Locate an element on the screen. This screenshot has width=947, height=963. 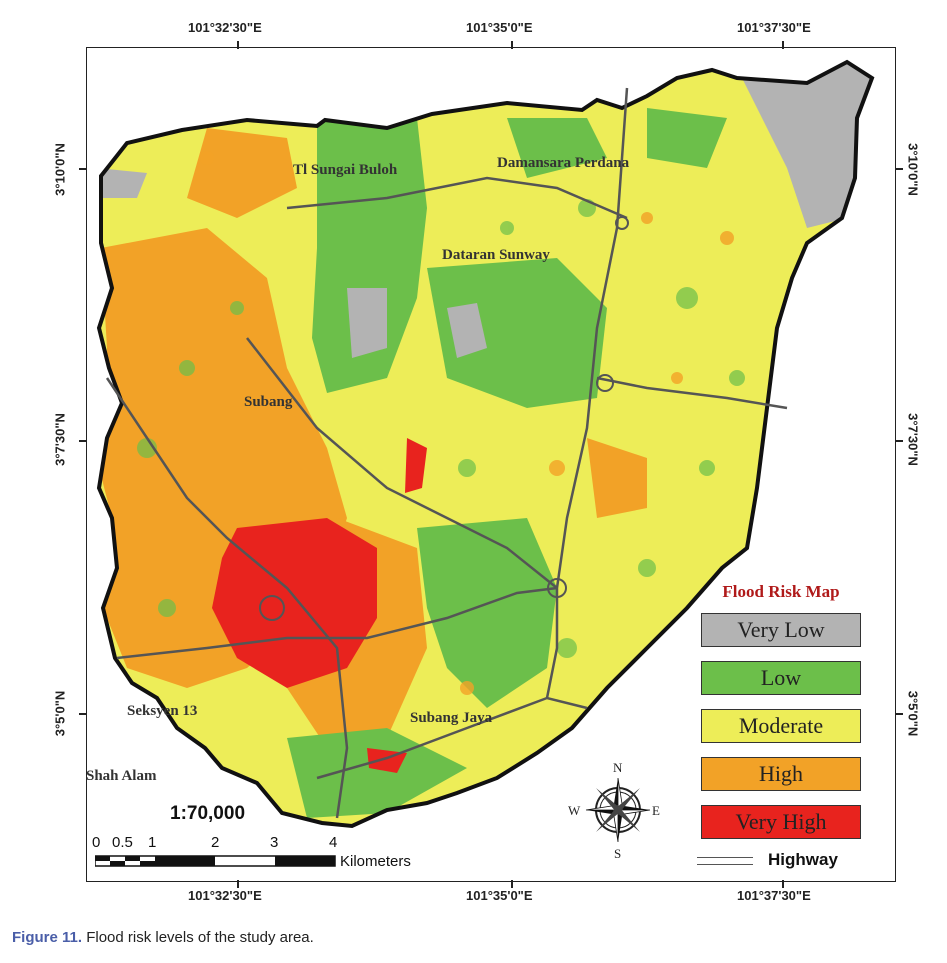
compass-north-label: N is located at coordinates (618, 767).